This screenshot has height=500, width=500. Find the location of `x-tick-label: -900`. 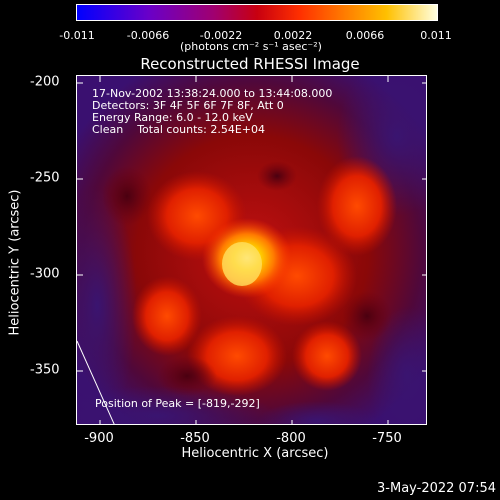

x-tick-label: -900 is located at coordinates (99, 438).